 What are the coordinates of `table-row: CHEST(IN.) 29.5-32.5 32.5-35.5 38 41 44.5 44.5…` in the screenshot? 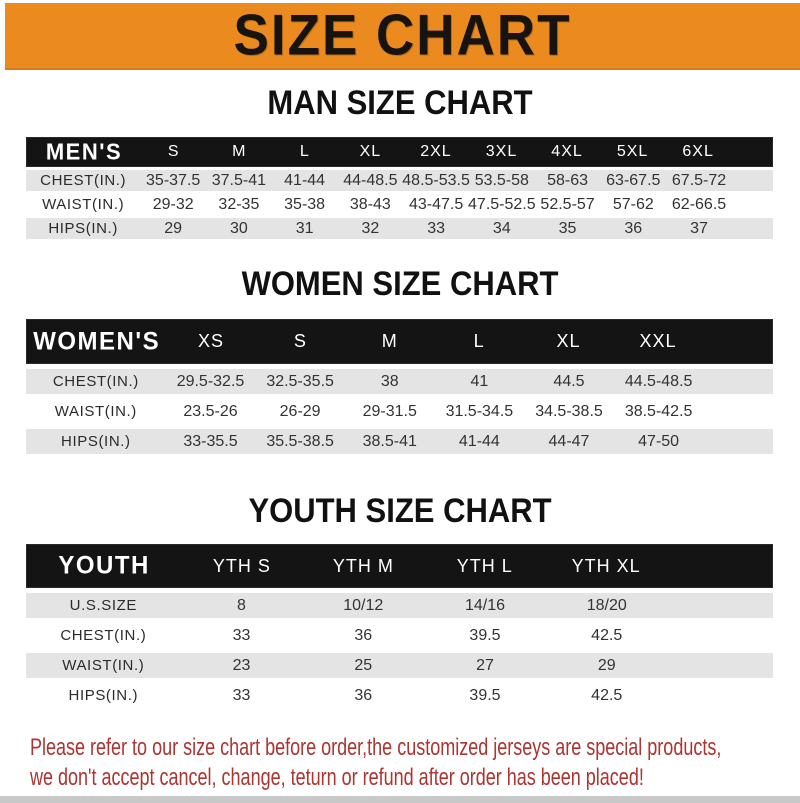 It's located at (399, 381).